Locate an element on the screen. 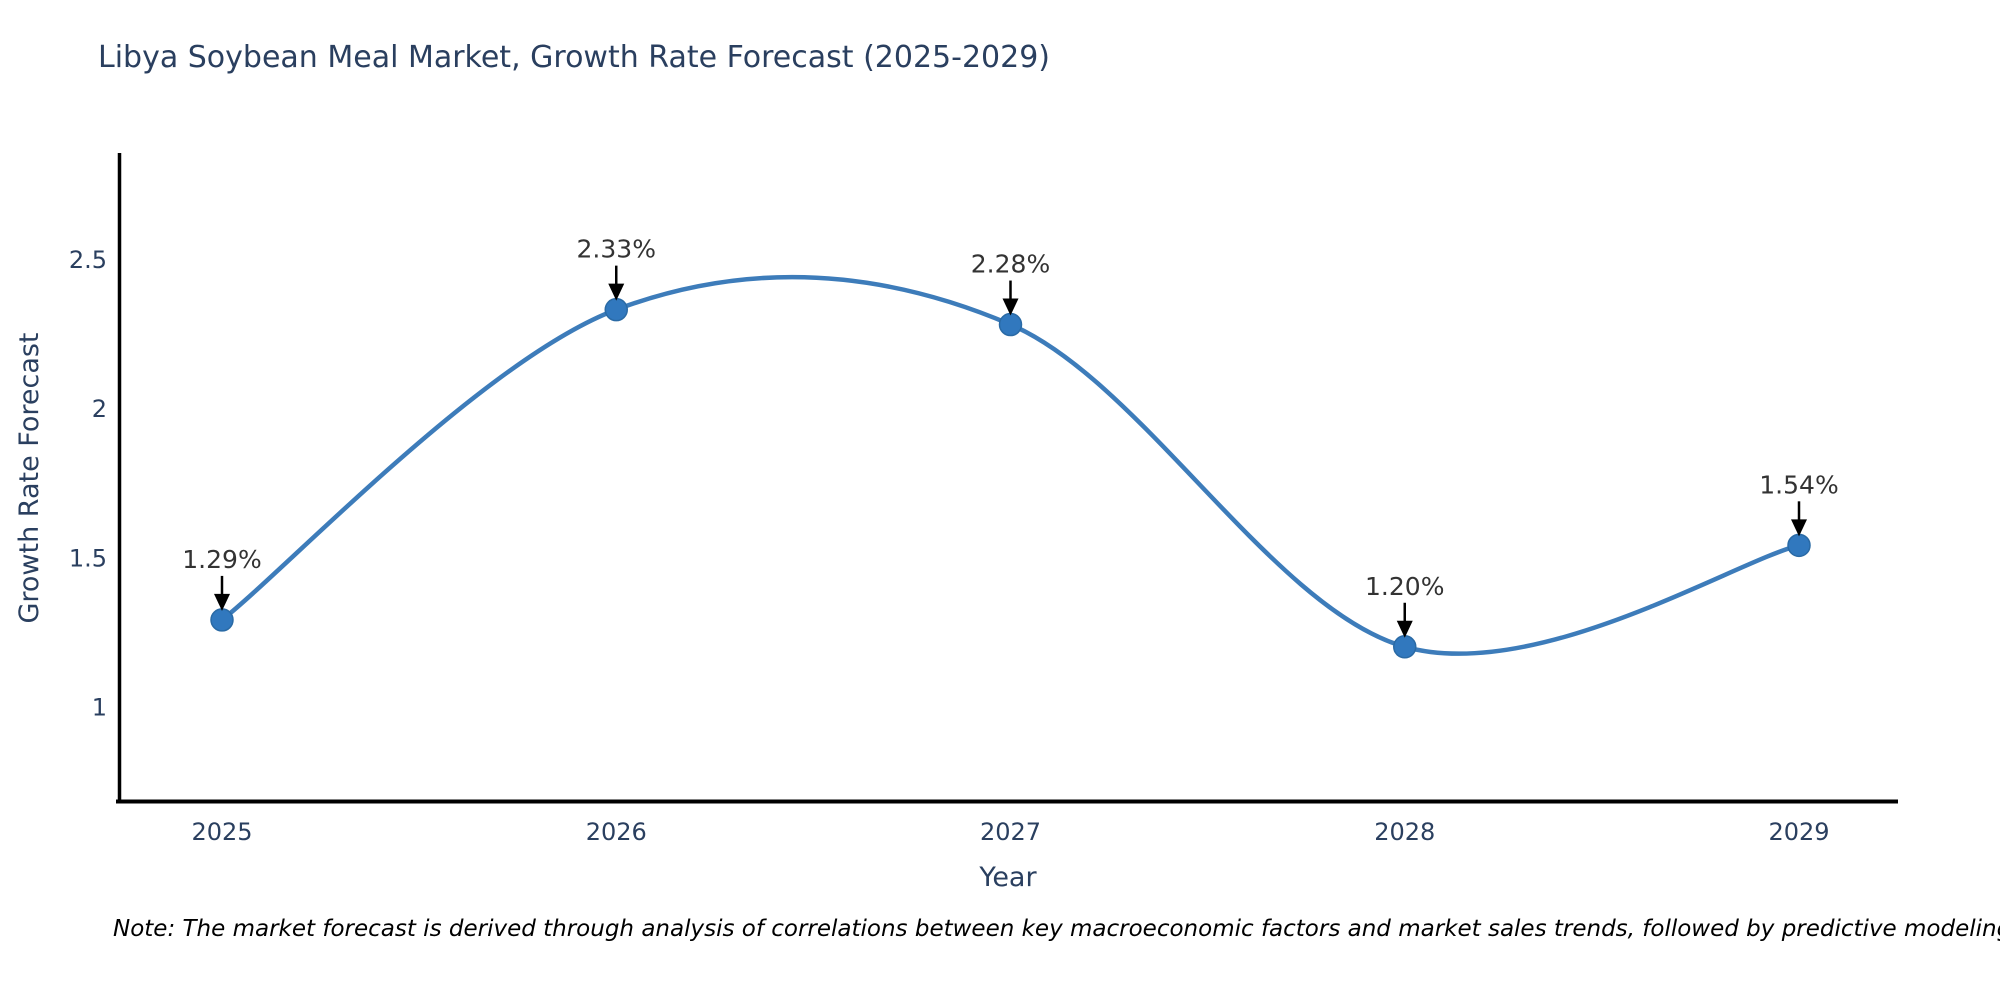 This screenshot has height=1000, width=2000. x-tick-label: 2027 is located at coordinates (1010, 832).